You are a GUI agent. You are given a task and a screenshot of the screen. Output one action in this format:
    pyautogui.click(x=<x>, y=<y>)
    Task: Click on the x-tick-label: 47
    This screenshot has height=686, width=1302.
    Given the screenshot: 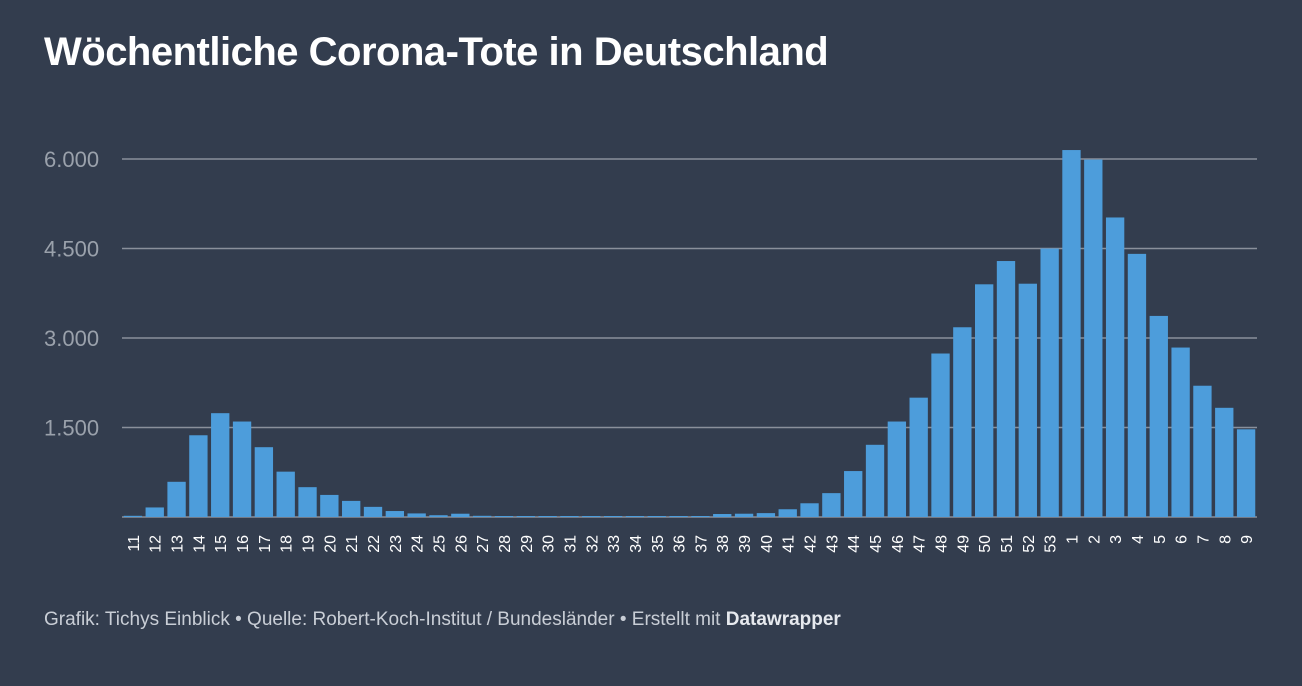 What is the action you would take?
    pyautogui.click(x=920, y=544)
    